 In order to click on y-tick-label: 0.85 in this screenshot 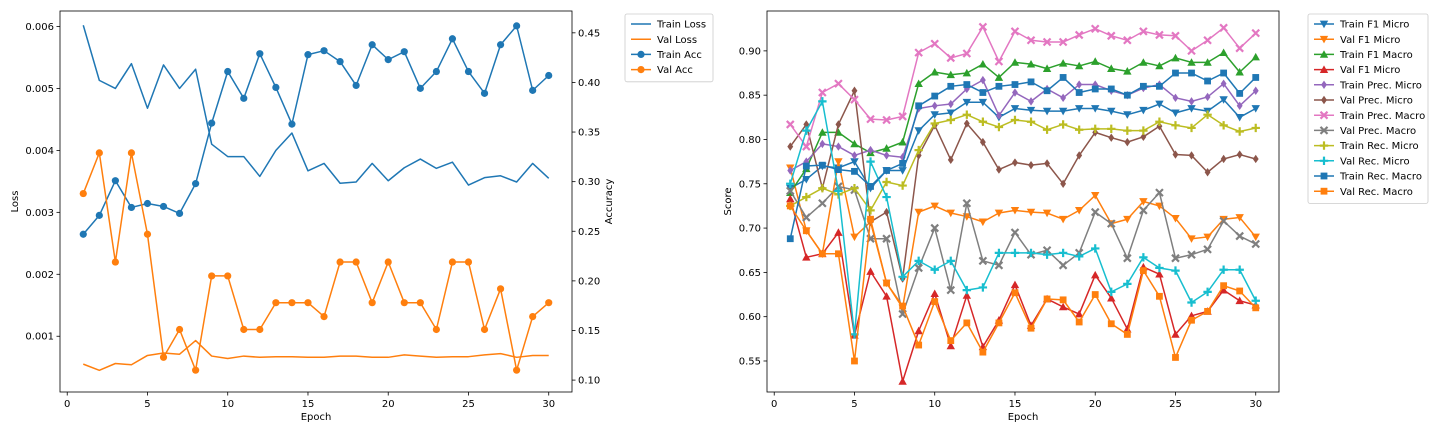, I will do `click(750, 96)`.